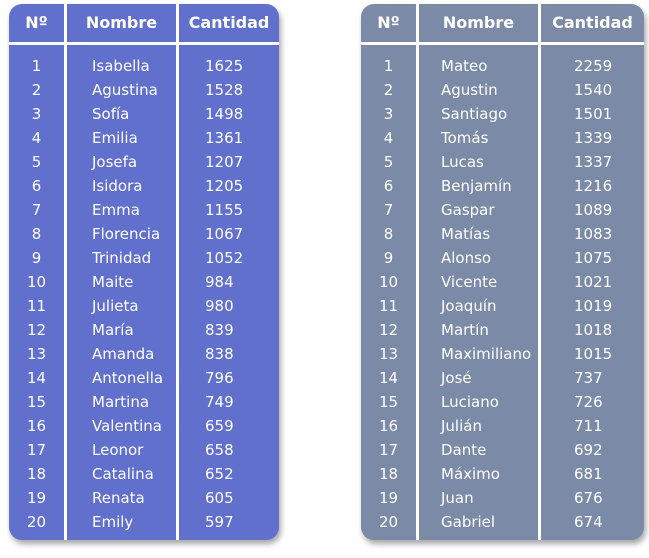  What do you see at coordinates (219, 426) in the screenshot?
I see `row-quantity: 659` at bounding box center [219, 426].